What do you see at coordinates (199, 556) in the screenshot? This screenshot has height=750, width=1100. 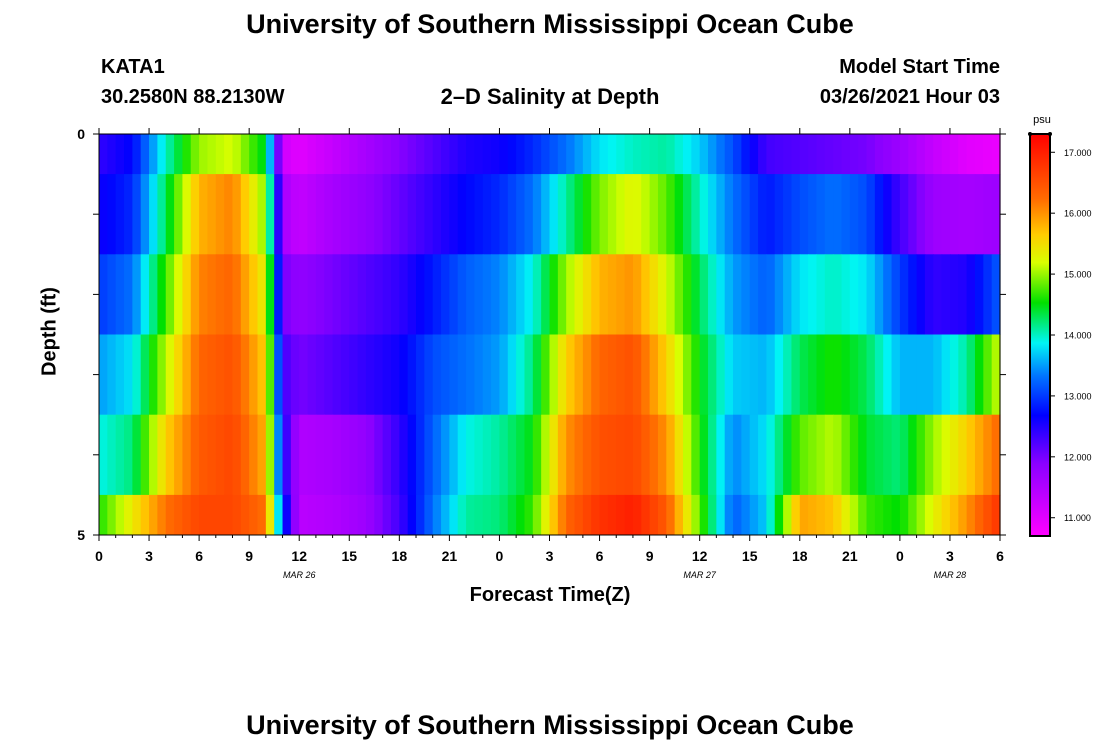 I see `x-tick-label: 6` at bounding box center [199, 556].